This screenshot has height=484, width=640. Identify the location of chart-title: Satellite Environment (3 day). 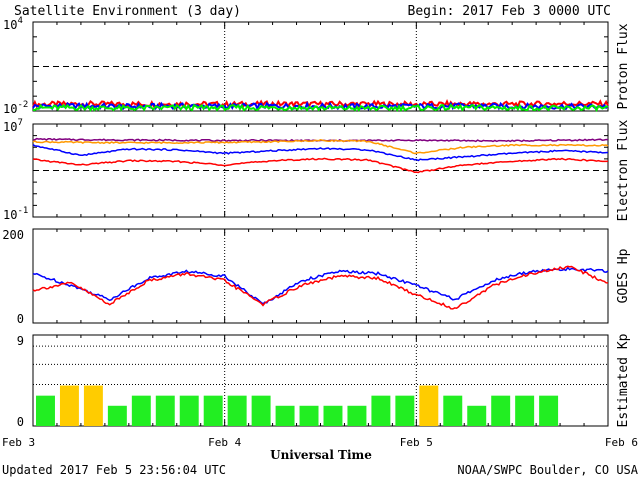
(127, 11).